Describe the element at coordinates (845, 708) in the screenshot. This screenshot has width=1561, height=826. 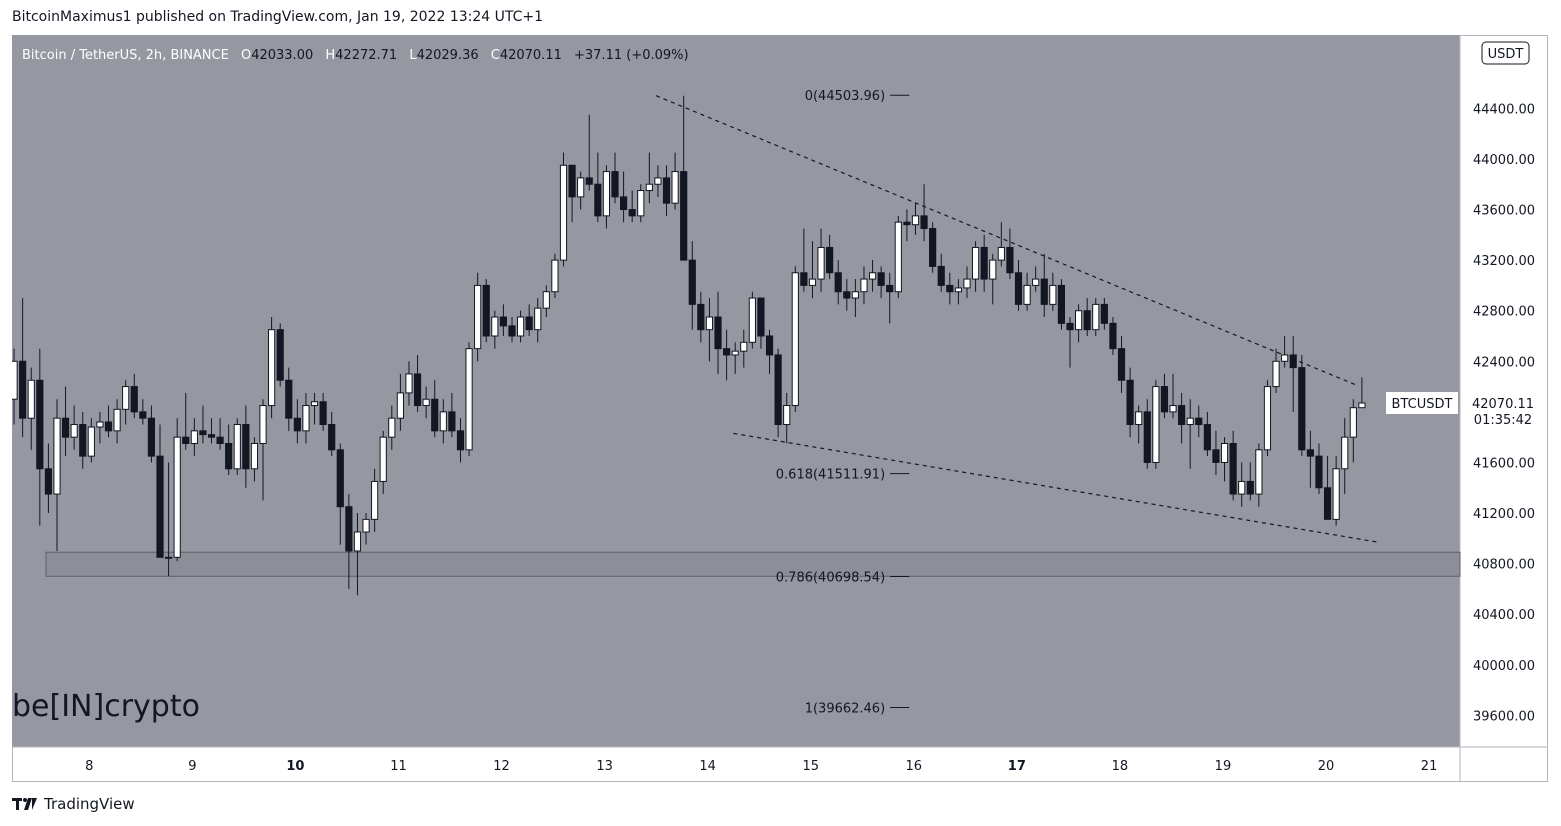
I see `fib-level-label: 1(39662.46)` at that location.